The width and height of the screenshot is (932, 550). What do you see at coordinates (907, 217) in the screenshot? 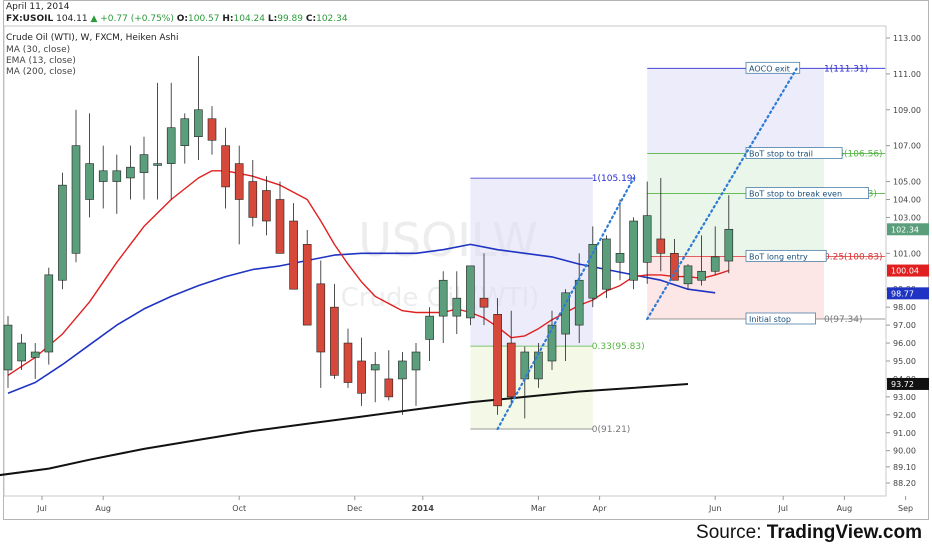
I see `y-tick-label: 103.00` at bounding box center [907, 217].